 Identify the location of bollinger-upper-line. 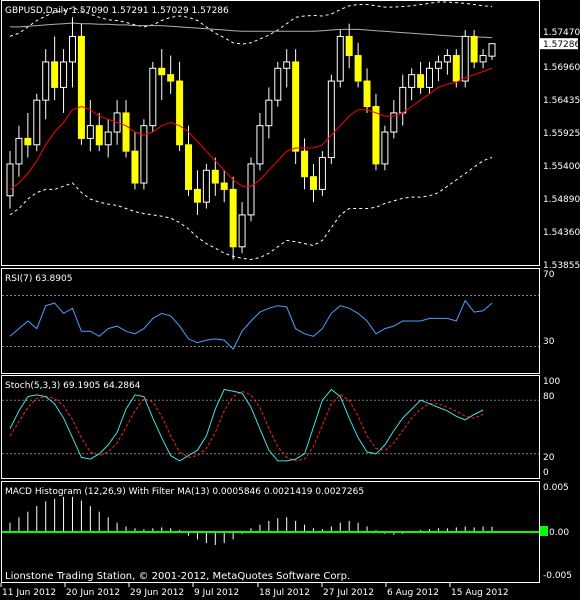
(251, 23).